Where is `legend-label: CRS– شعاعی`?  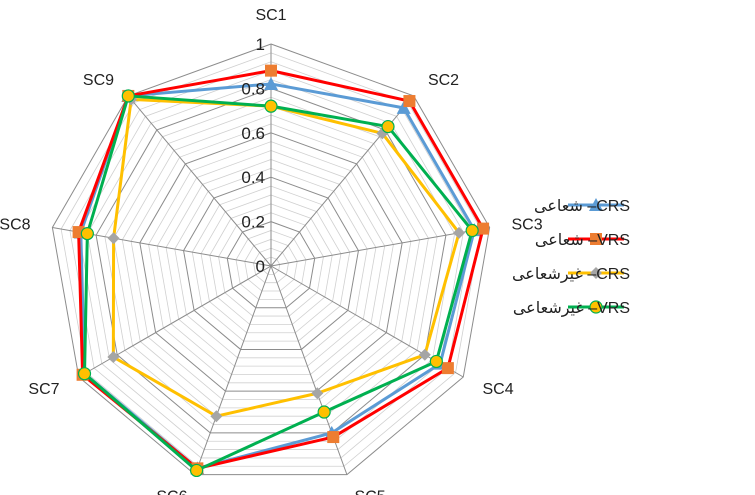 legend-label: CRS– شعاعی is located at coordinates (582, 206).